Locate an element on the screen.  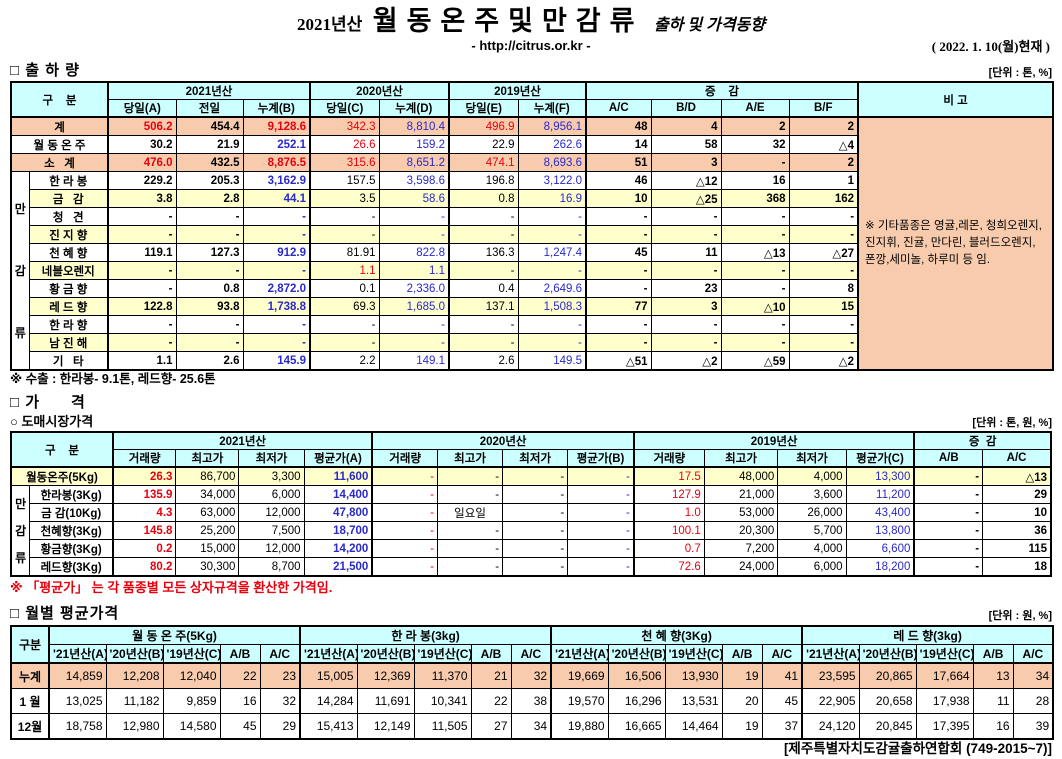
cell: △4 is located at coordinates (823, 144).